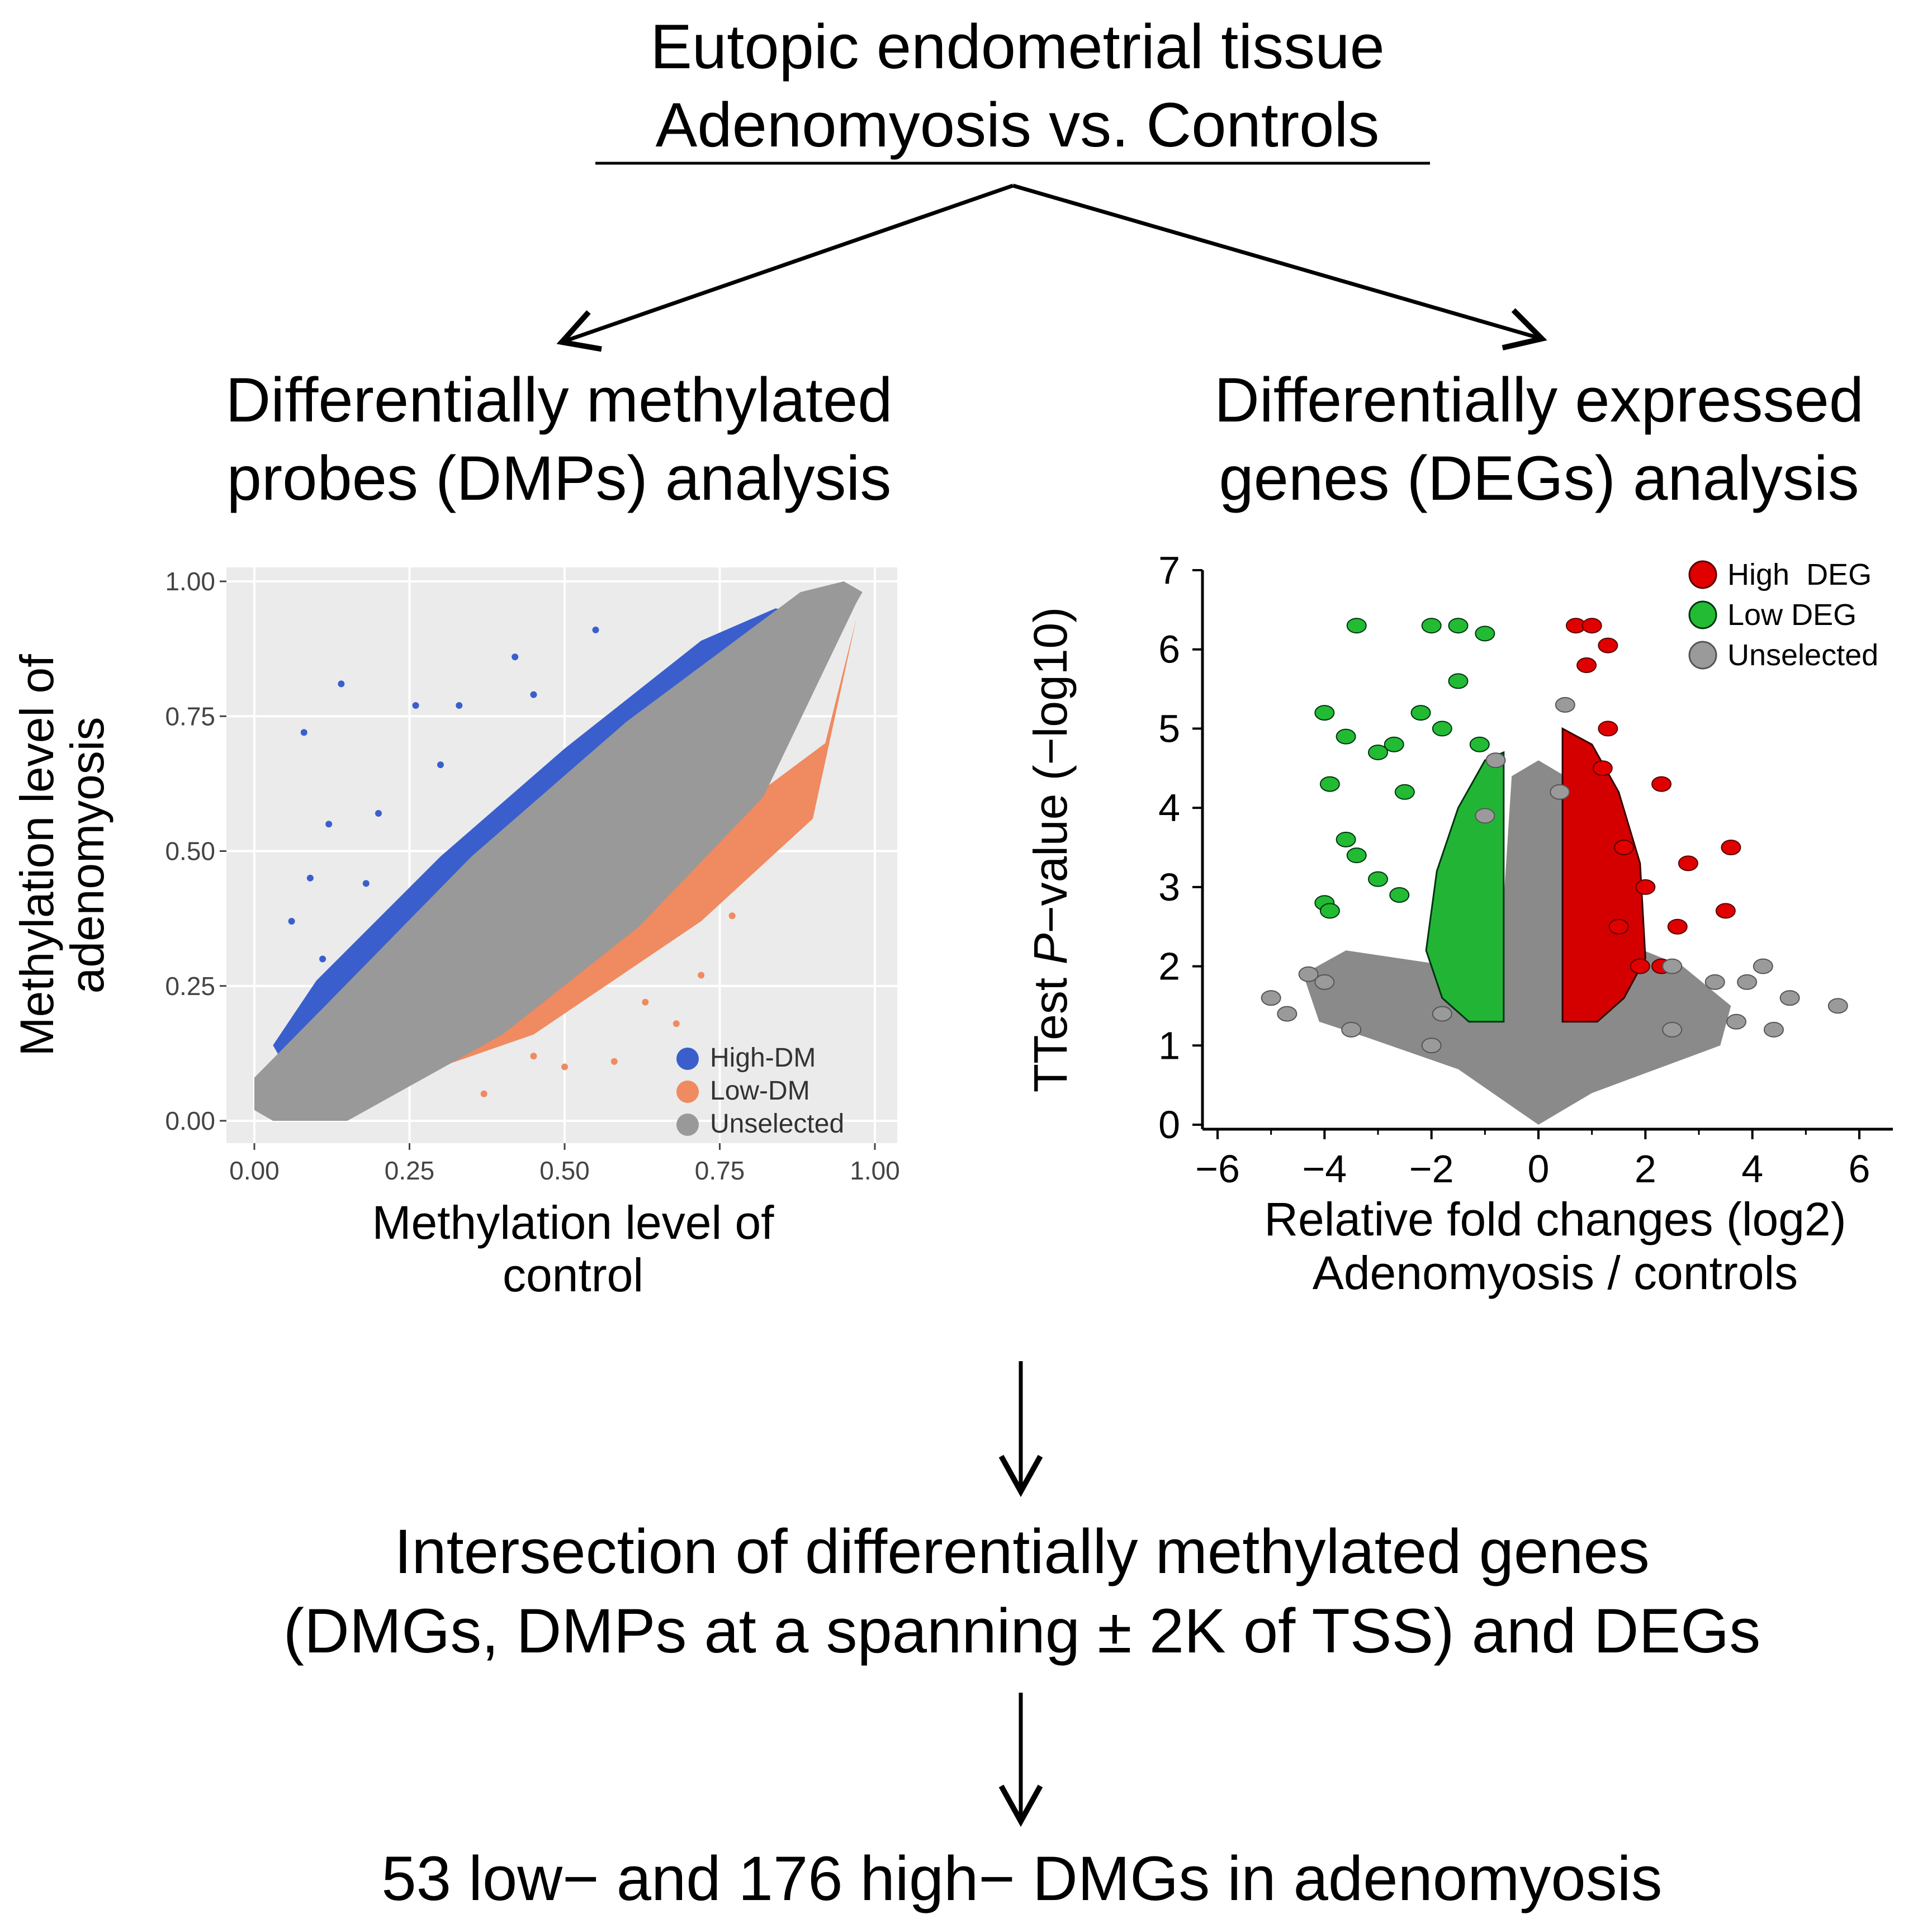  I want to click on low-deg-cluster, so click(1465, 887).